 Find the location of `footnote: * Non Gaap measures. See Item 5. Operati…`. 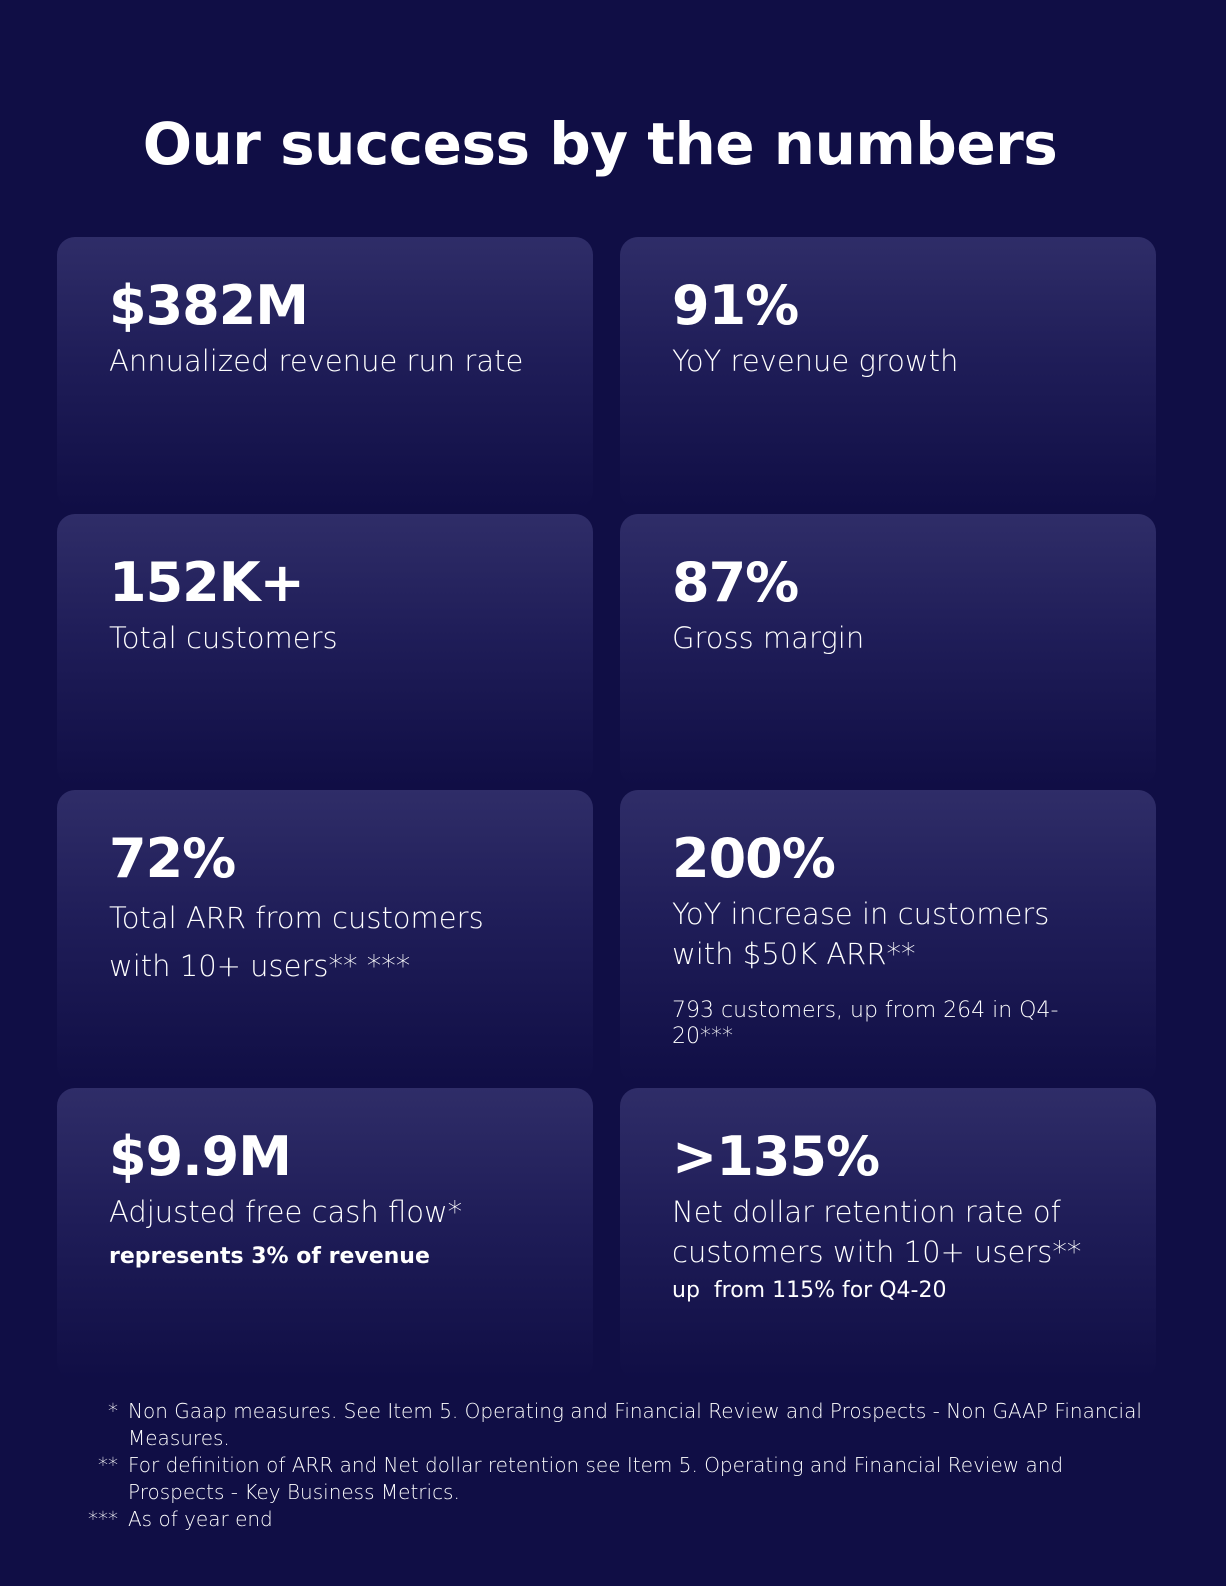

footnote: * Non Gaap measures. See Item 5. Operati… is located at coordinates (615, 1425).